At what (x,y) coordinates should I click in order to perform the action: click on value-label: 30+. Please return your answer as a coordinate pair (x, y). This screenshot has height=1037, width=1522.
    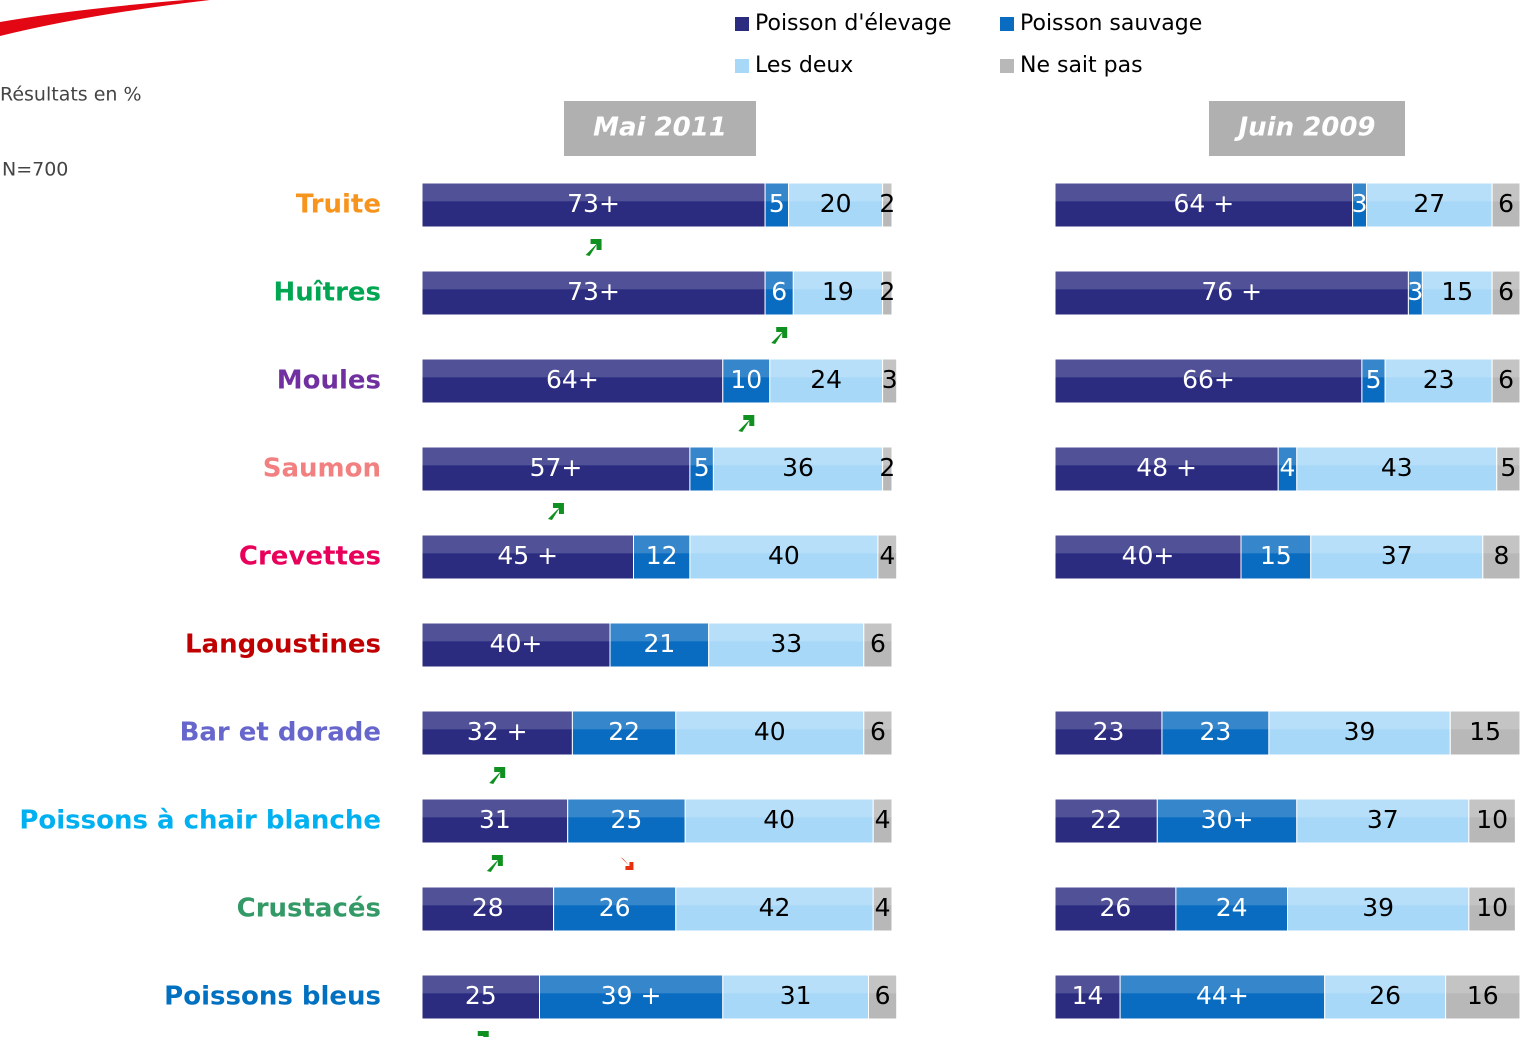
    Looking at the image, I should click on (1227, 819).